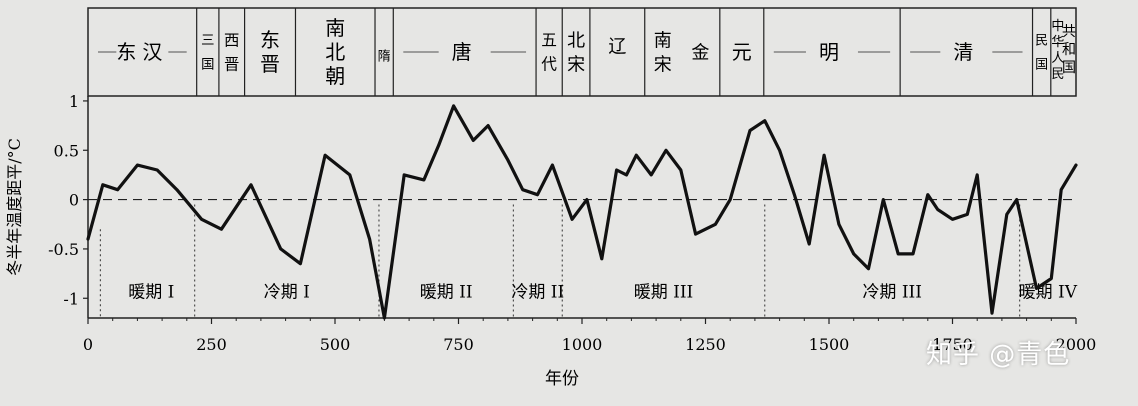 This screenshot has height=406, width=1138. Describe the element at coordinates (231, 40) in the screenshot. I see `dynasty-label-char: 西` at that location.